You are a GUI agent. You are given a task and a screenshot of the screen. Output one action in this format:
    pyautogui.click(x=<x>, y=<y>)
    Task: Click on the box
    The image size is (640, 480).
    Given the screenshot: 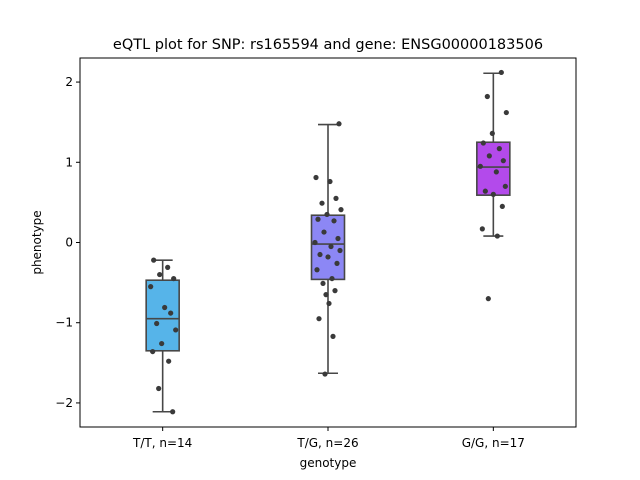 What is the action you would take?
    pyautogui.click(x=162, y=315)
    